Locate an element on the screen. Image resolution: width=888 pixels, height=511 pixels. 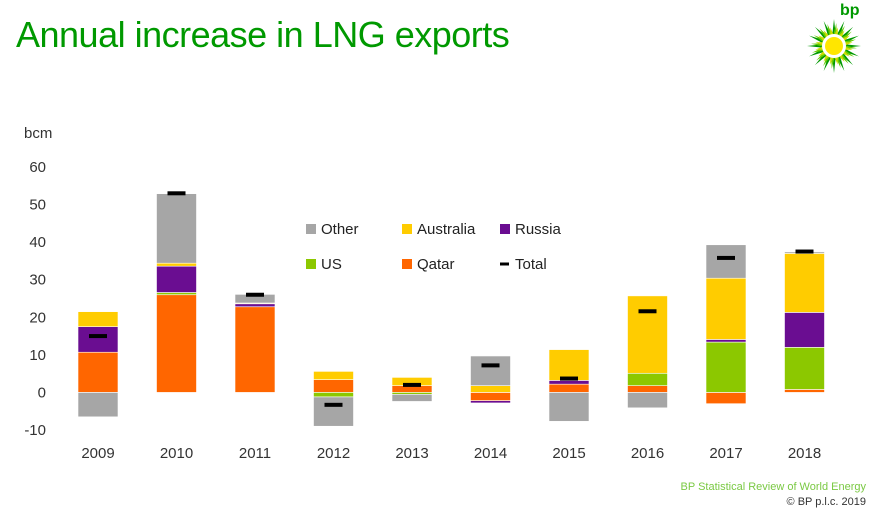
bp-helios-logo-icon is located at coordinates (834, 46).